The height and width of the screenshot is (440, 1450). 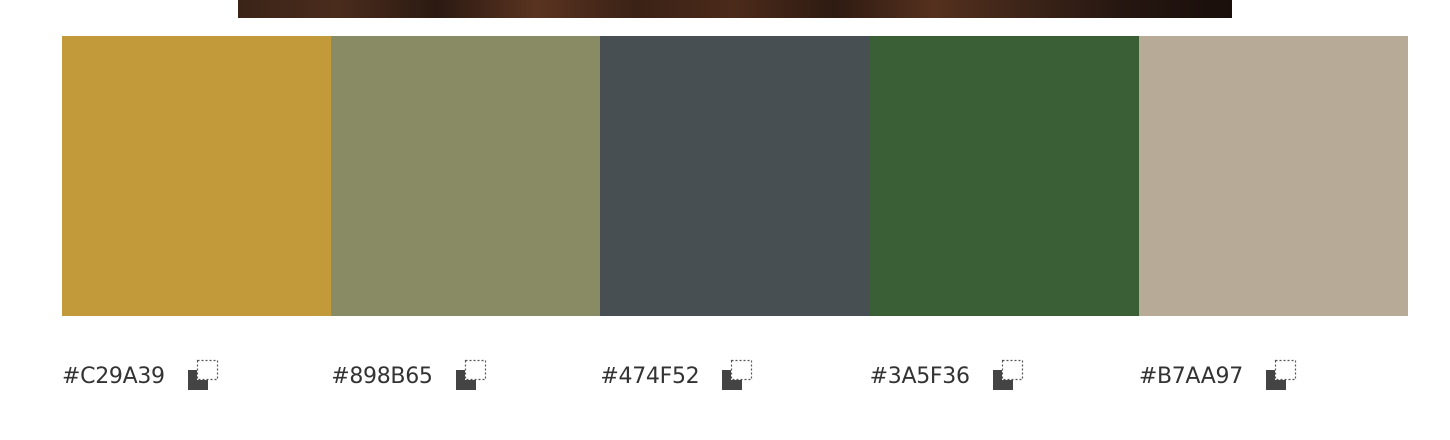 I want to click on color-label-4: #3A5F36, so click(x=1004, y=376).